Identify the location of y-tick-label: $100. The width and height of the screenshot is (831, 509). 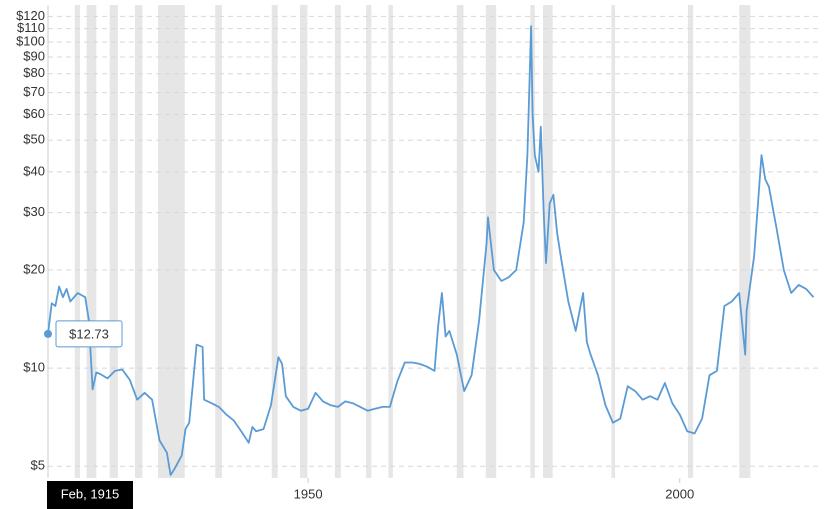
(30, 41).